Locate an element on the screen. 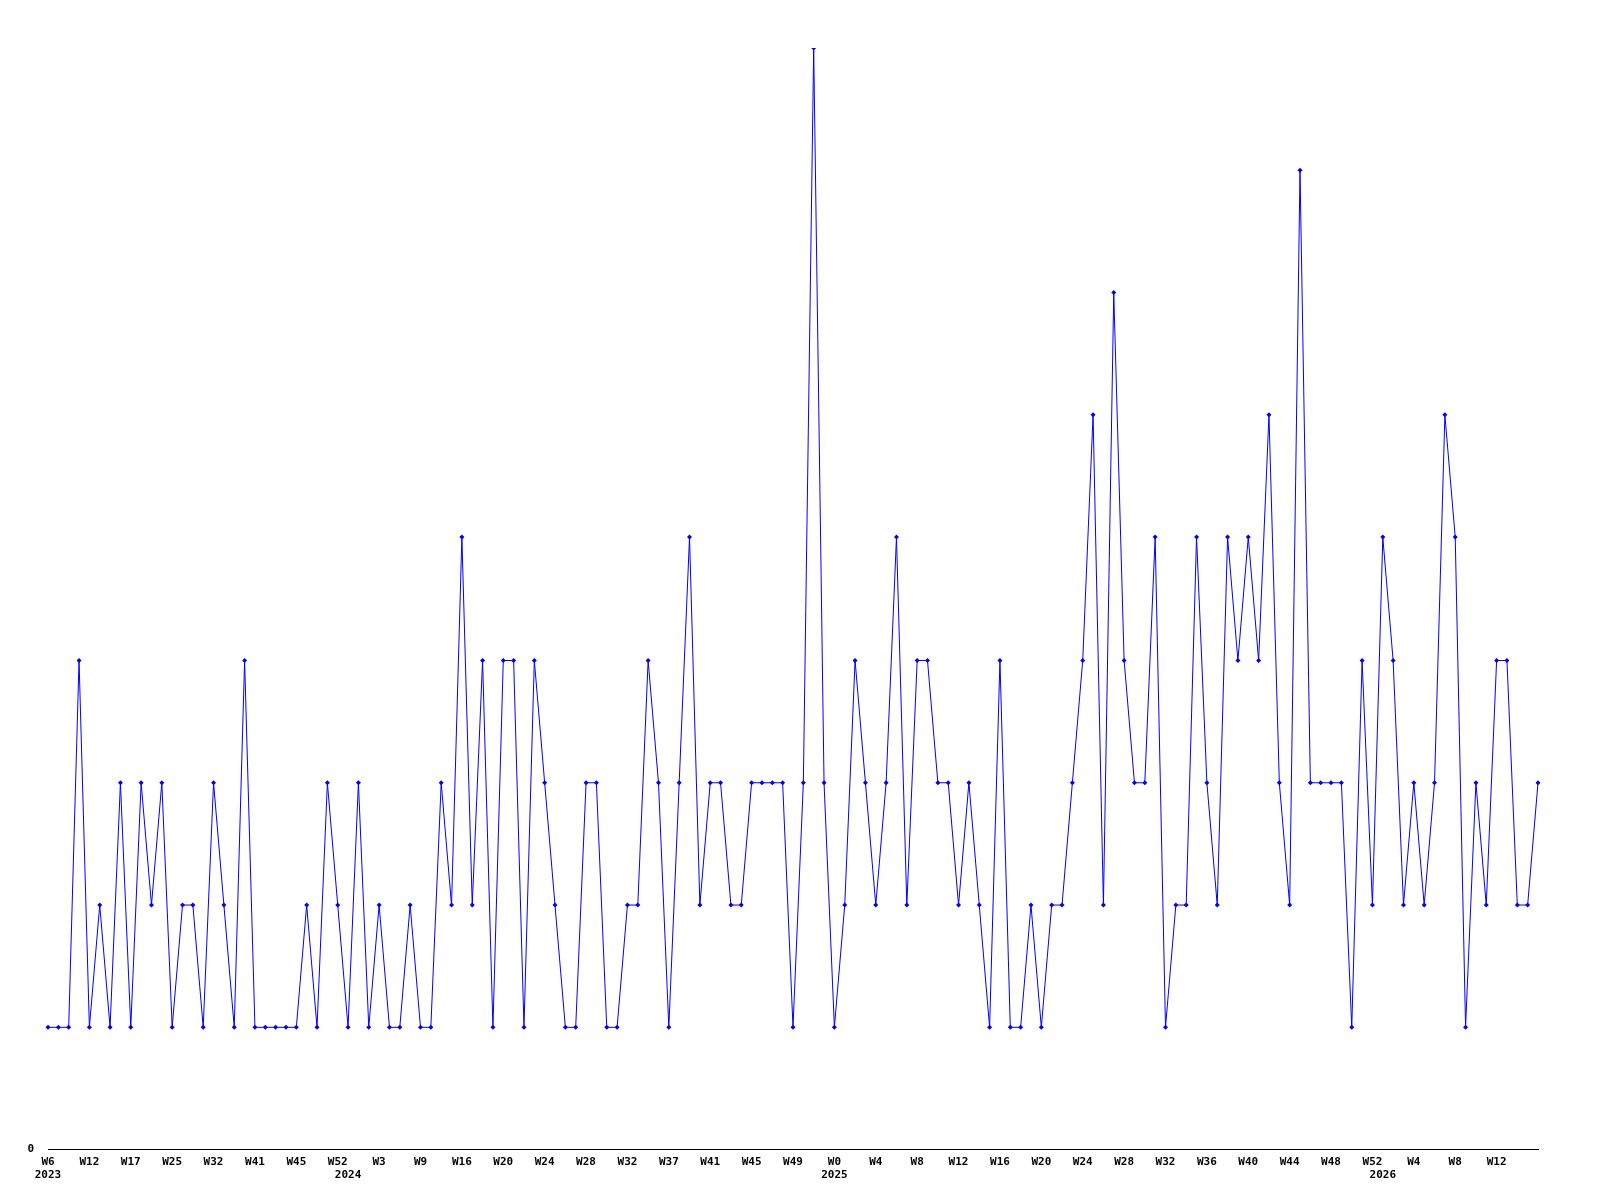  x-tick-label: W9 is located at coordinates (420, 1162).